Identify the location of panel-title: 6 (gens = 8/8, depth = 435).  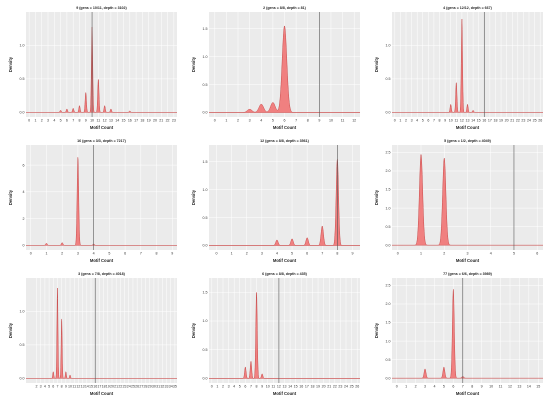
(285, 274).